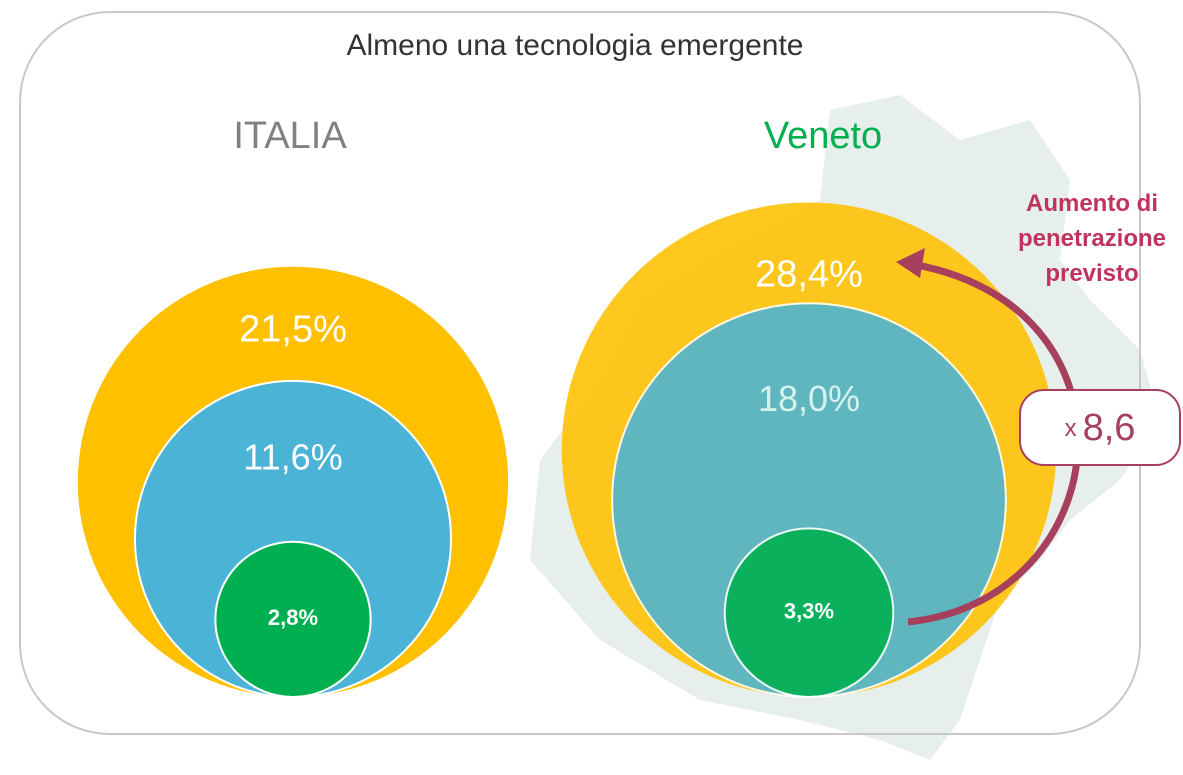 The width and height of the screenshot is (1183, 775). I want to click on arrow-head, so click(910, 263).